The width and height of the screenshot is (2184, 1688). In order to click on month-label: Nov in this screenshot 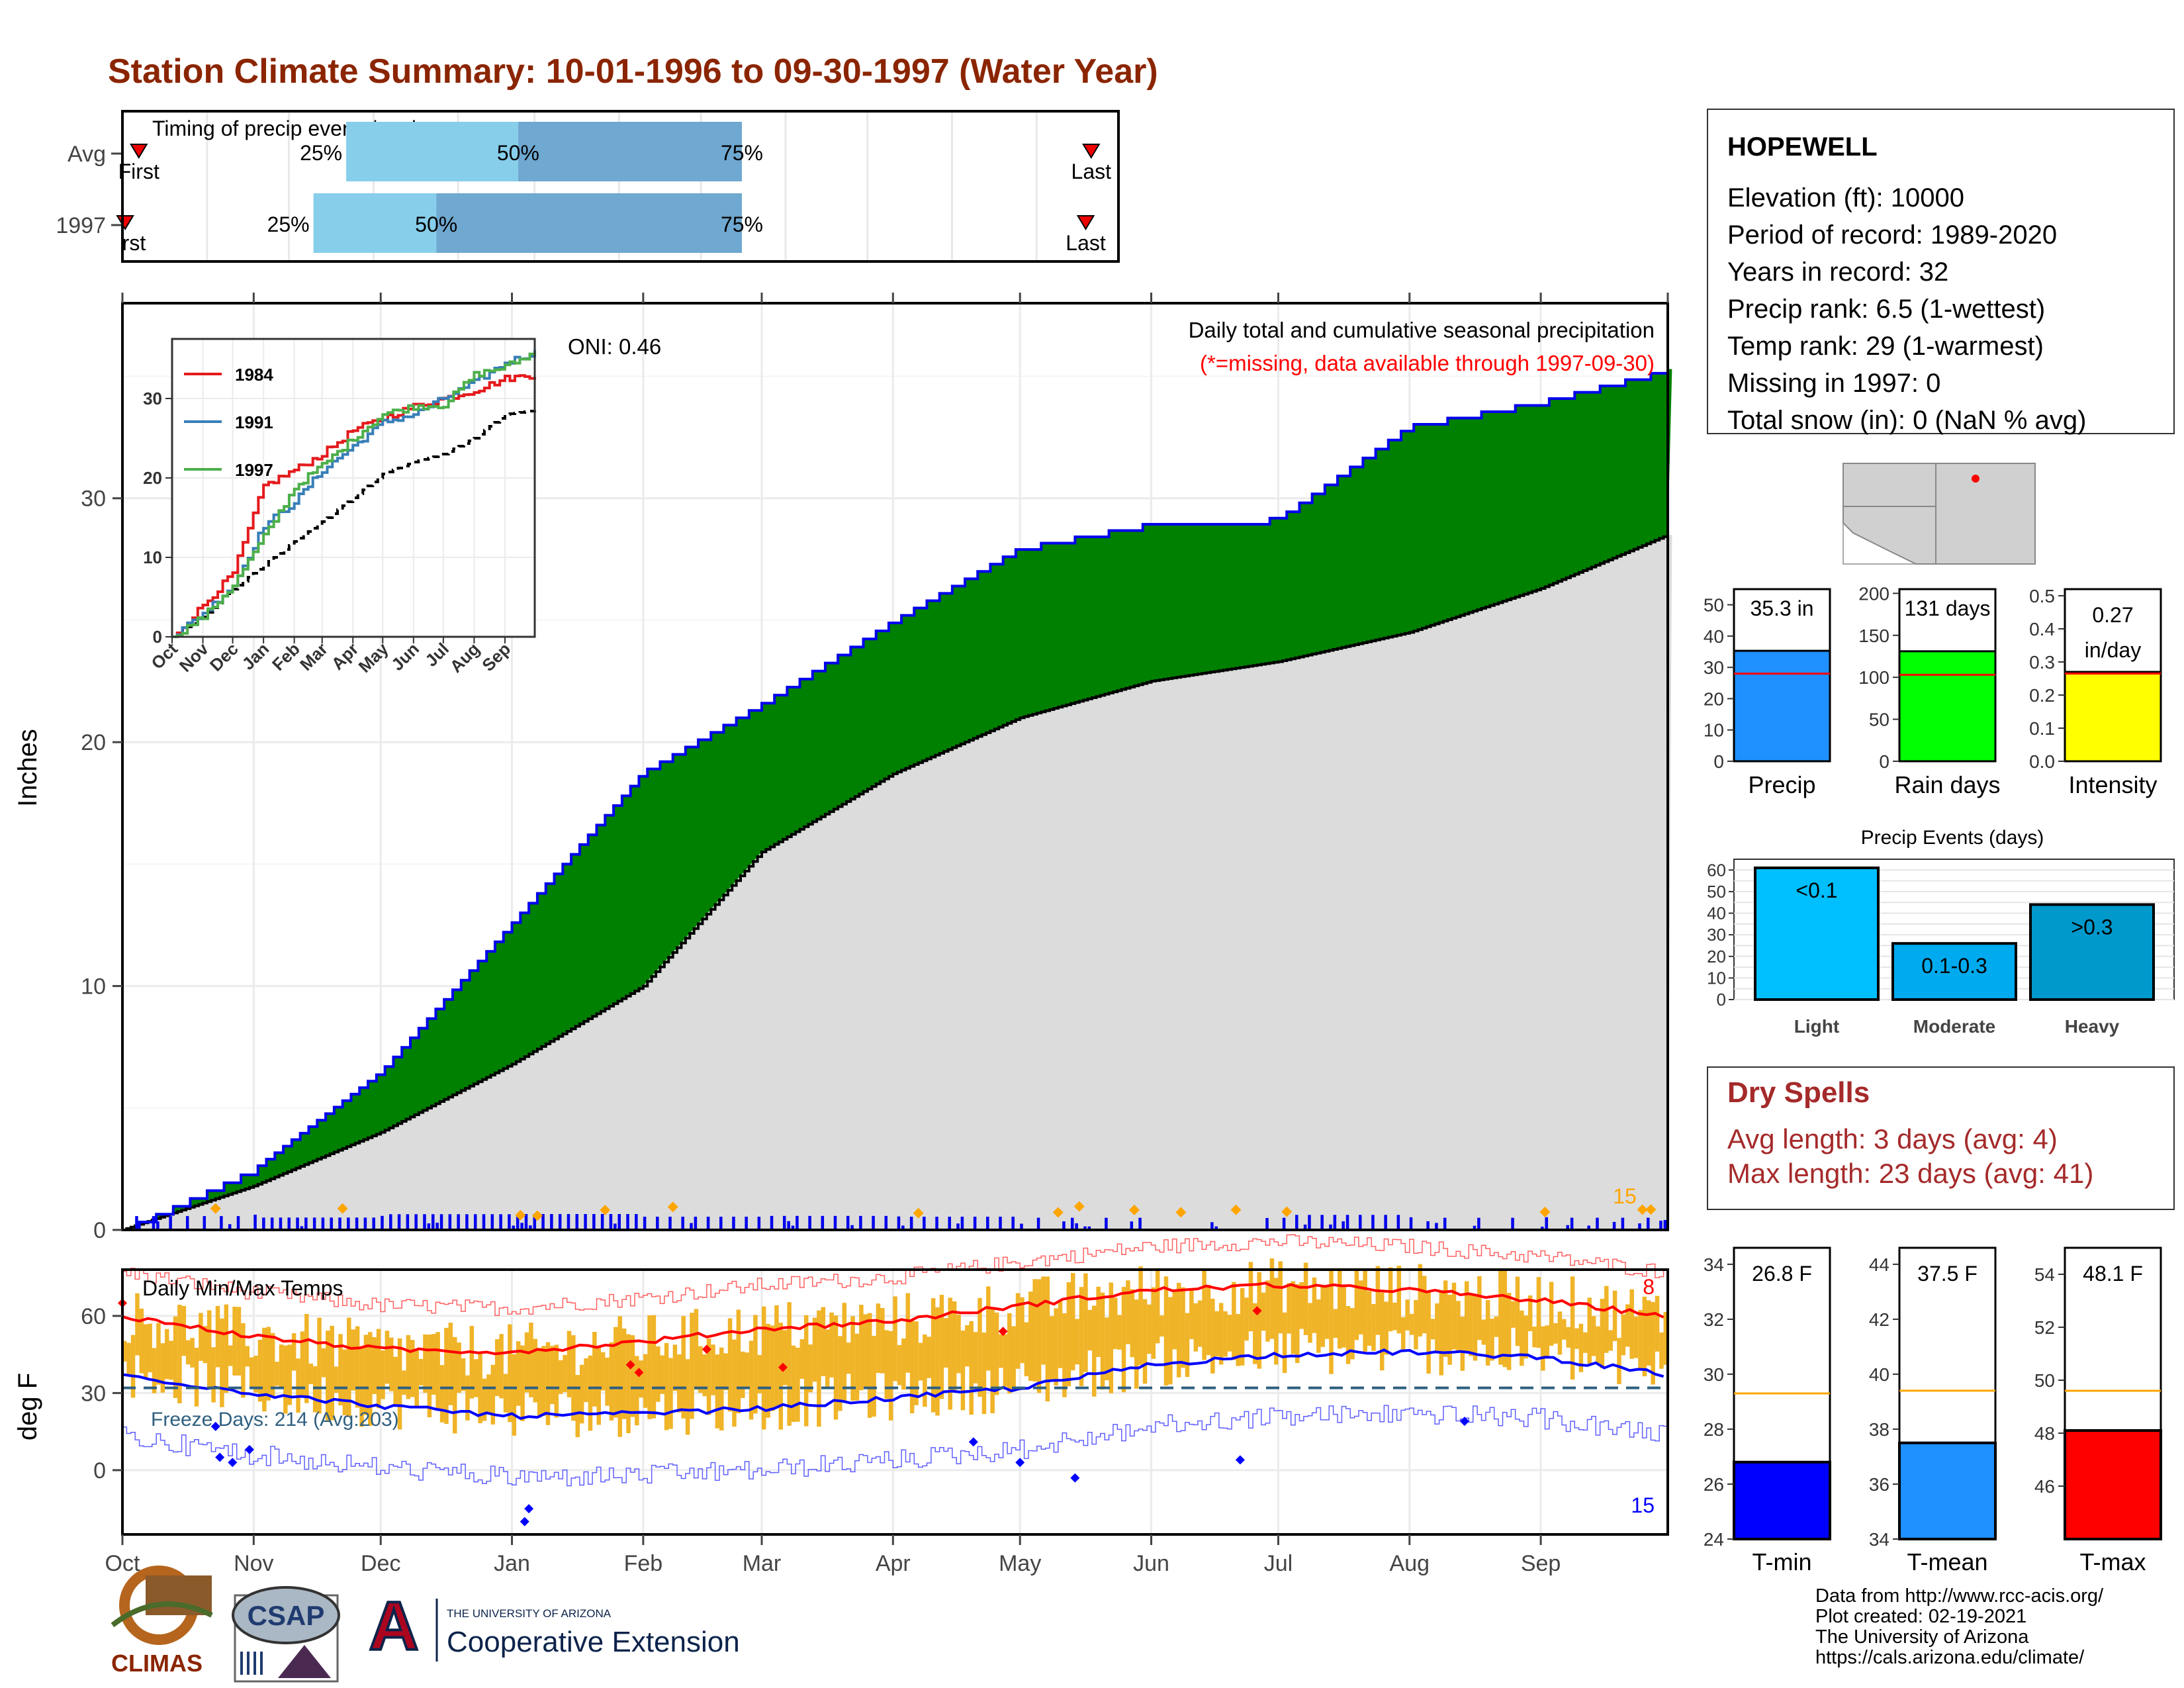, I will do `click(253, 1563)`.